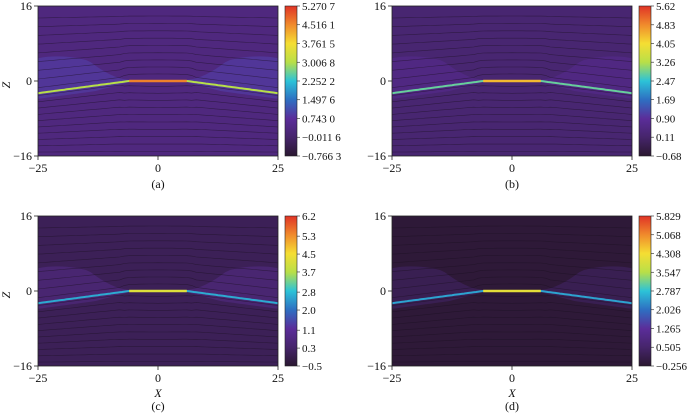  Describe the element at coordinates (309, 255) in the screenshot. I see `colorbar-tick-label: 4.5` at that location.